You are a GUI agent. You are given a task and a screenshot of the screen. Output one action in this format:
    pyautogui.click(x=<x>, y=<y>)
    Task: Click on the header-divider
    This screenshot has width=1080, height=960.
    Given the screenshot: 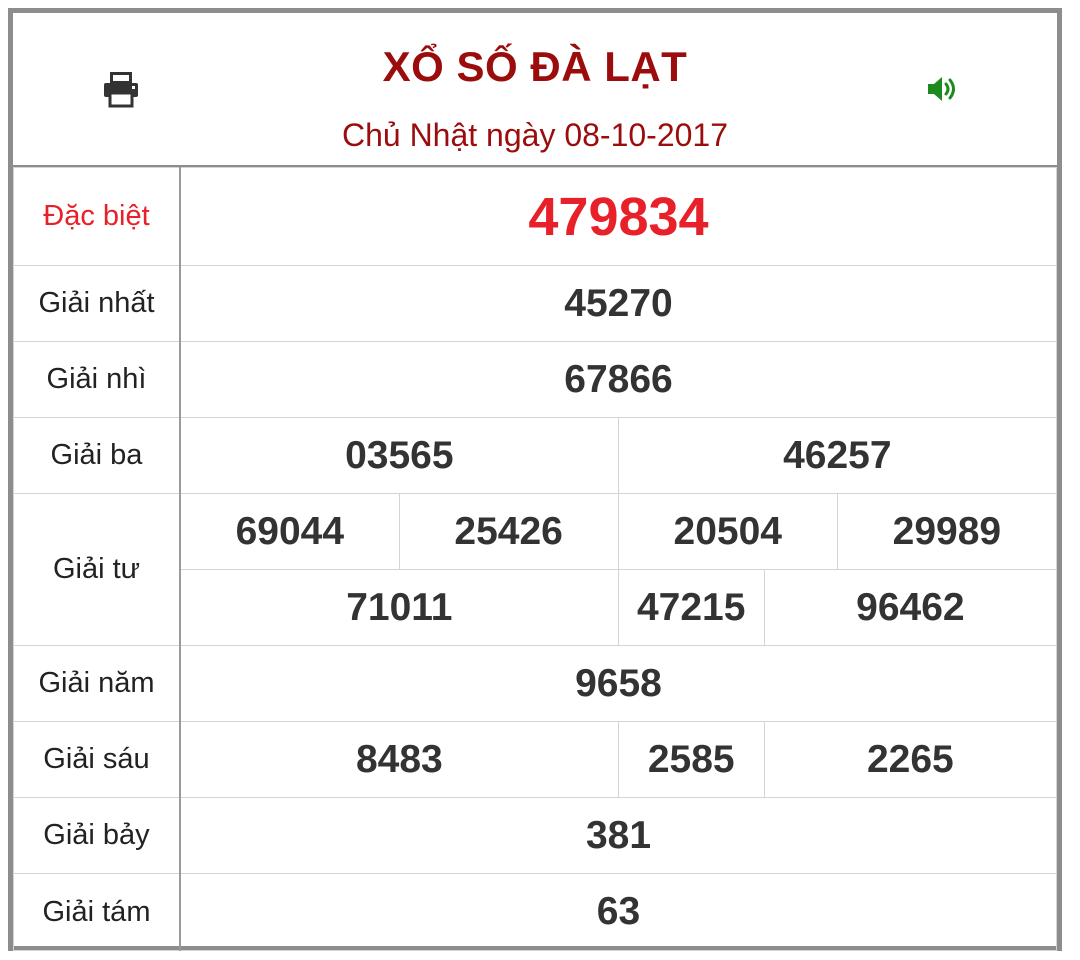 What is the action you would take?
    pyautogui.click(x=535, y=166)
    